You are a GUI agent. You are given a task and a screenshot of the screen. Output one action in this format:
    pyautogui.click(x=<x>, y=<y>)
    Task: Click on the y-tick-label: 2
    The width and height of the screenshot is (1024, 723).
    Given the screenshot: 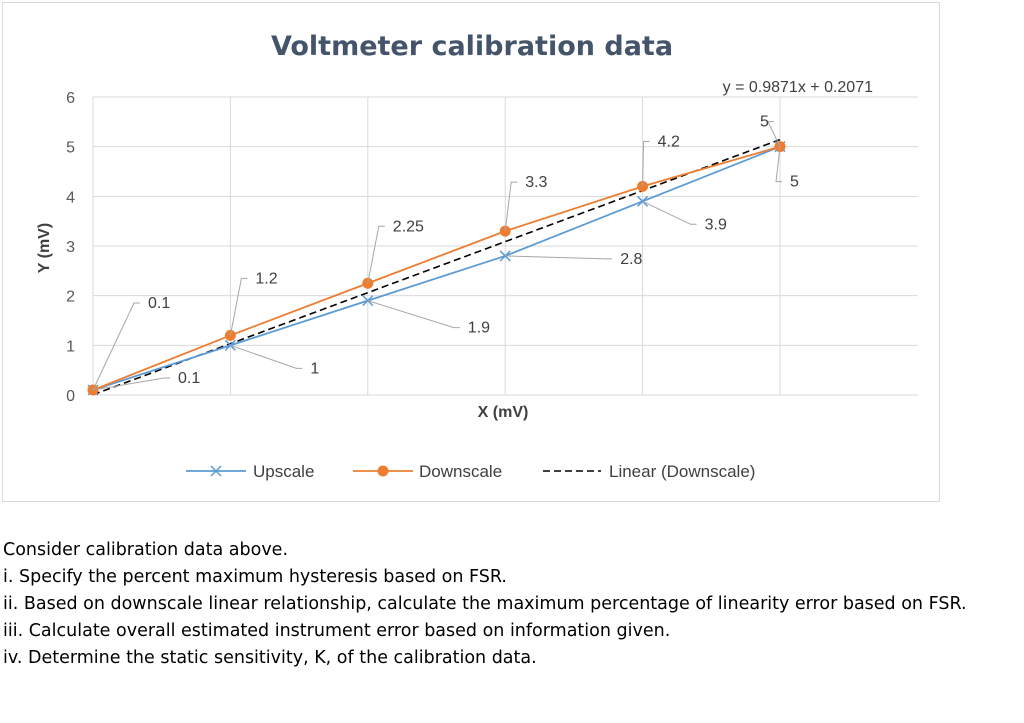 What is the action you would take?
    pyautogui.click(x=70, y=297)
    